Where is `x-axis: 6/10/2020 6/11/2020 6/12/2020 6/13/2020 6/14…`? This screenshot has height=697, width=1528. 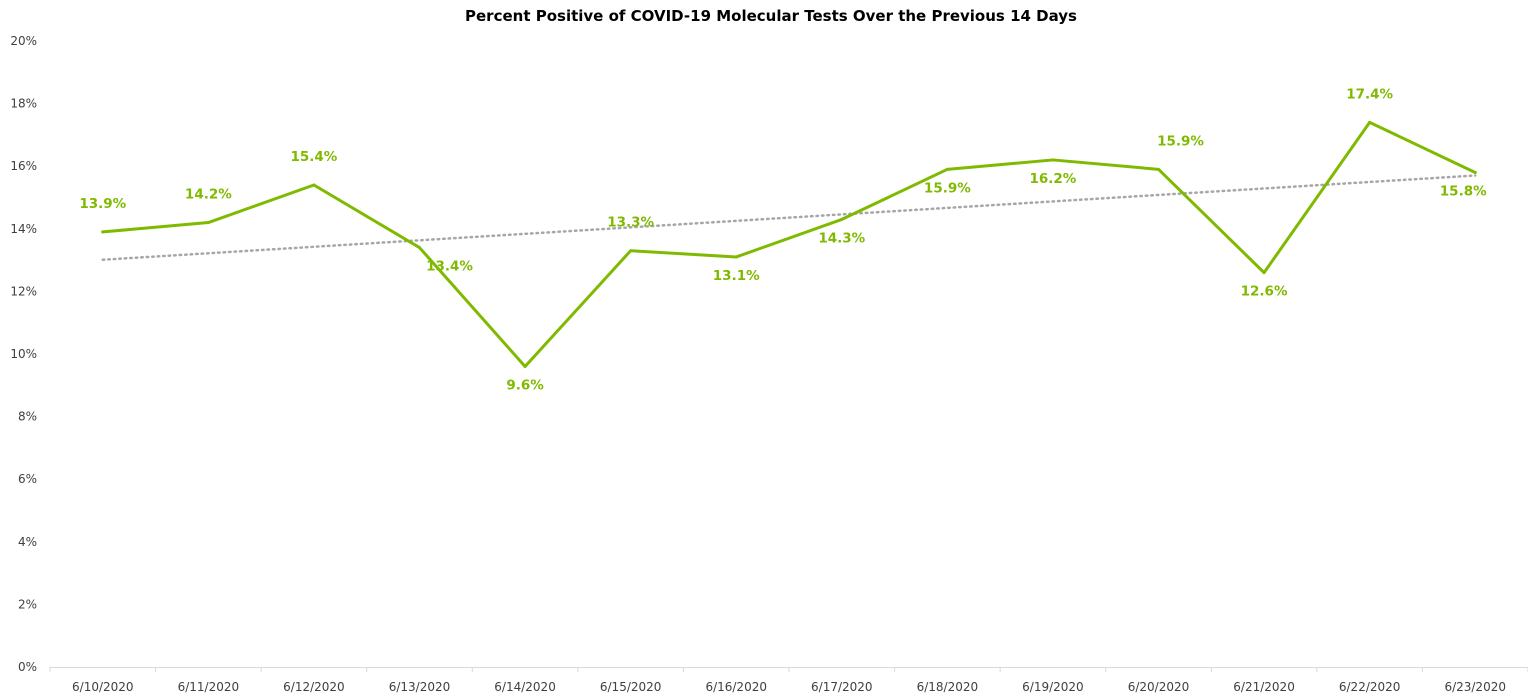
x-axis: 6/10/2020 6/11/2020 6/12/2020 6/13/2020 6/14… is located at coordinates (788, 680).